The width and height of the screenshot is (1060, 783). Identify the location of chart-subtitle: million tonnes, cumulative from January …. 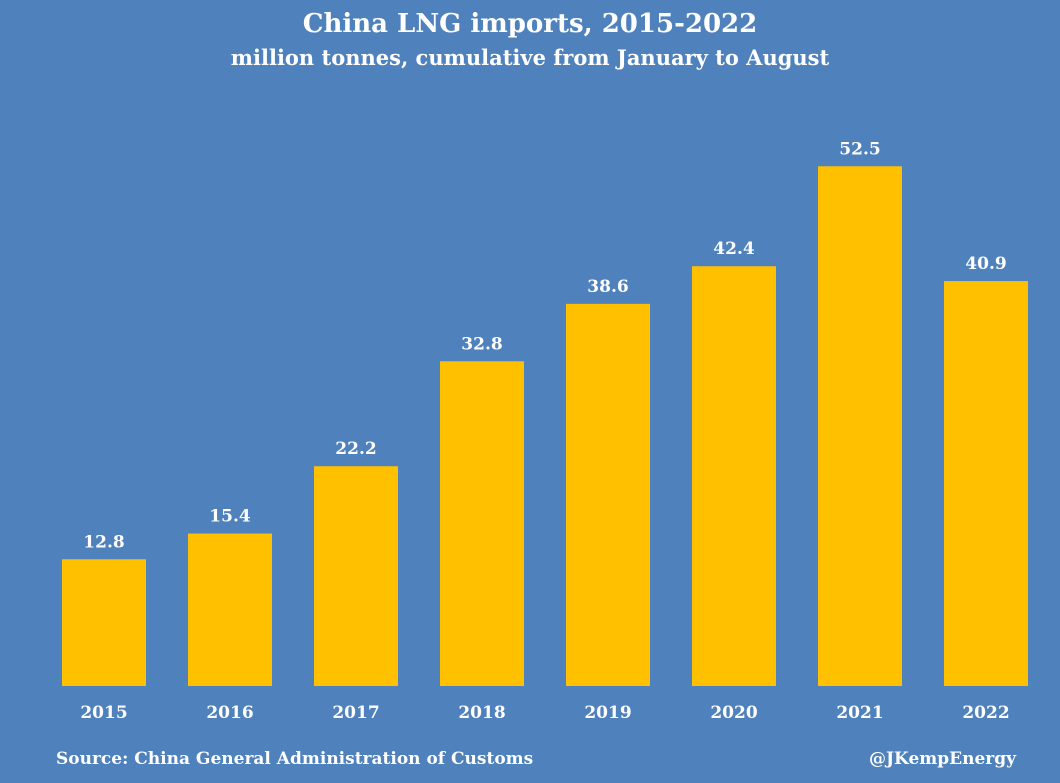
(530, 57).